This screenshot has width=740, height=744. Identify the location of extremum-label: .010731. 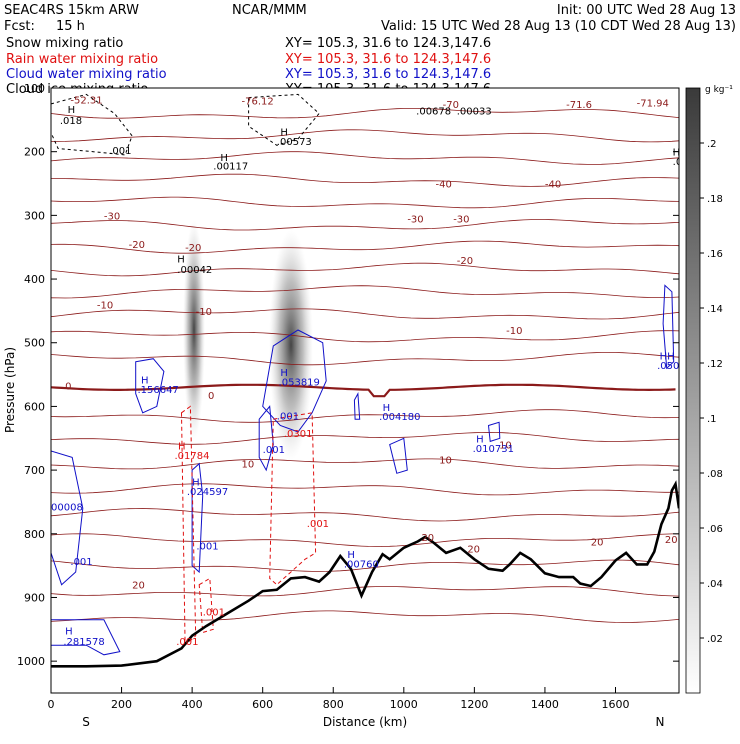
(493, 449).